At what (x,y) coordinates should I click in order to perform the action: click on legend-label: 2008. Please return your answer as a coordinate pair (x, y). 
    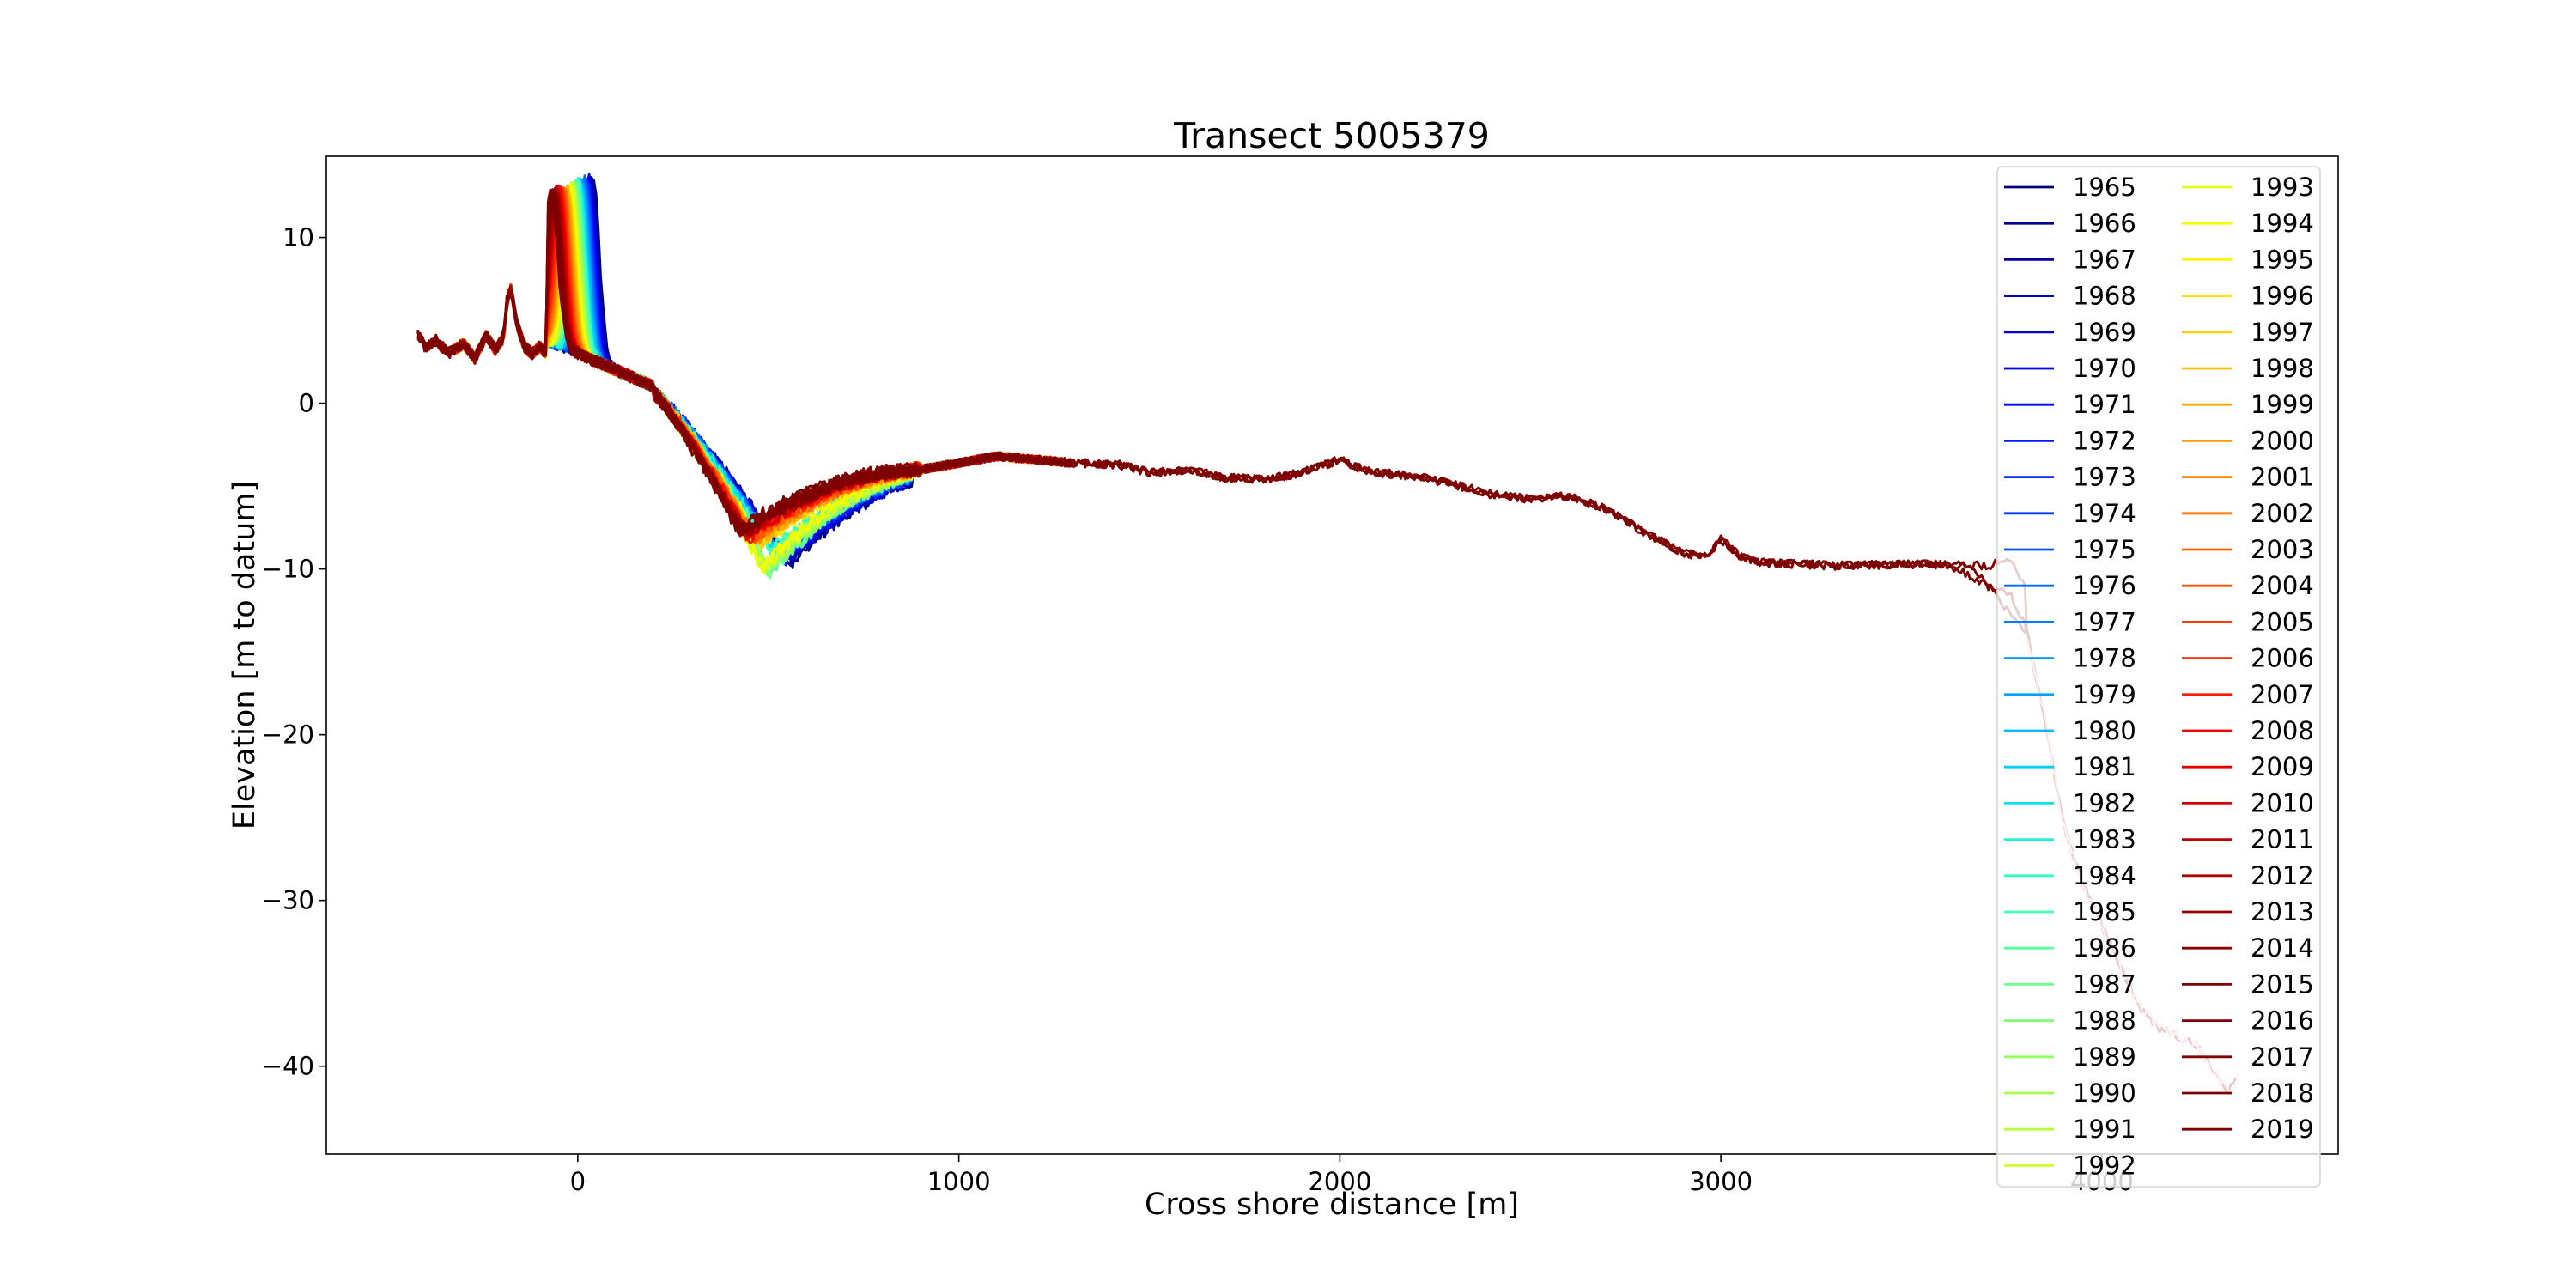
    Looking at the image, I should click on (2282, 730).